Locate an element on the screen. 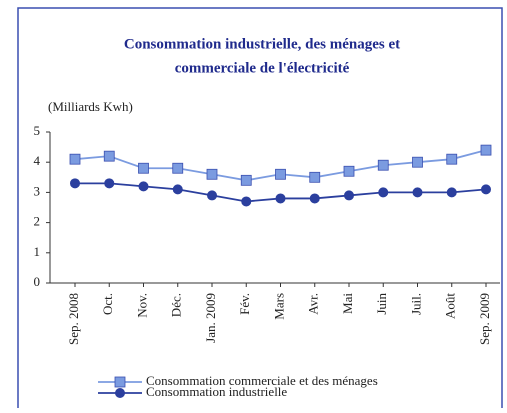 The width and height of the screenshot is (507, 413). x-tick-label: Fév. is located at coordinates (244, 304).